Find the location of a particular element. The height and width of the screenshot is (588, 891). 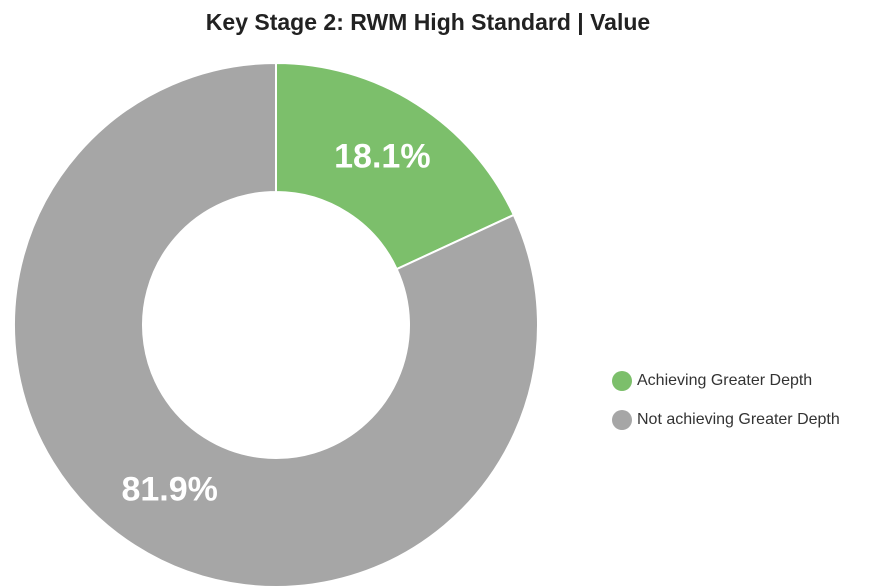

value-label: 18.1% is located at coordinates (382, 157).